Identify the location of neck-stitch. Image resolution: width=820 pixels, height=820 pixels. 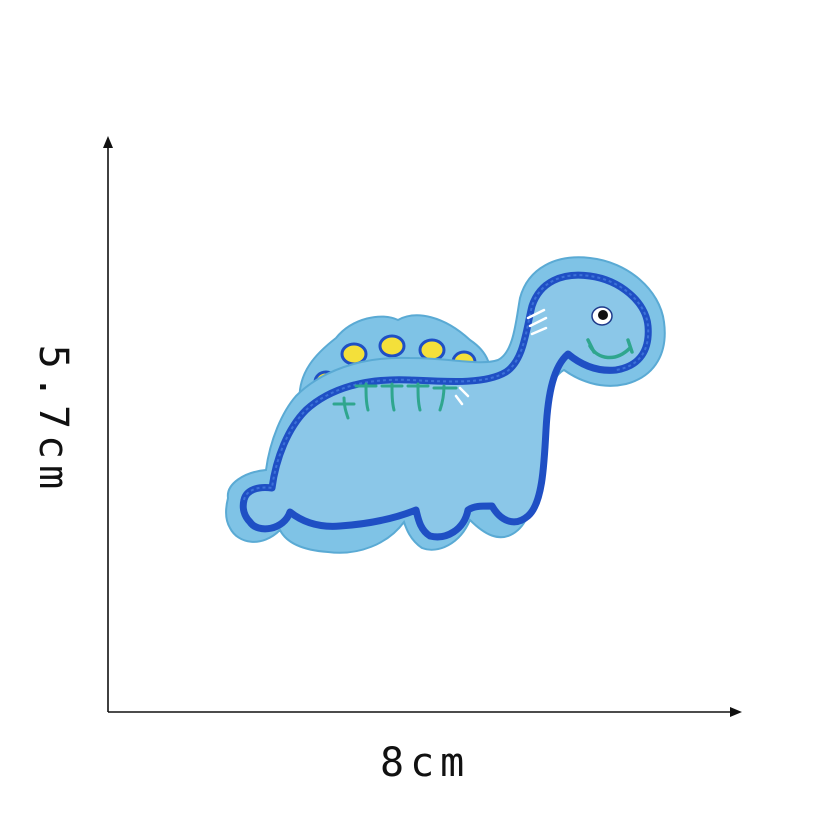
(501, 357).